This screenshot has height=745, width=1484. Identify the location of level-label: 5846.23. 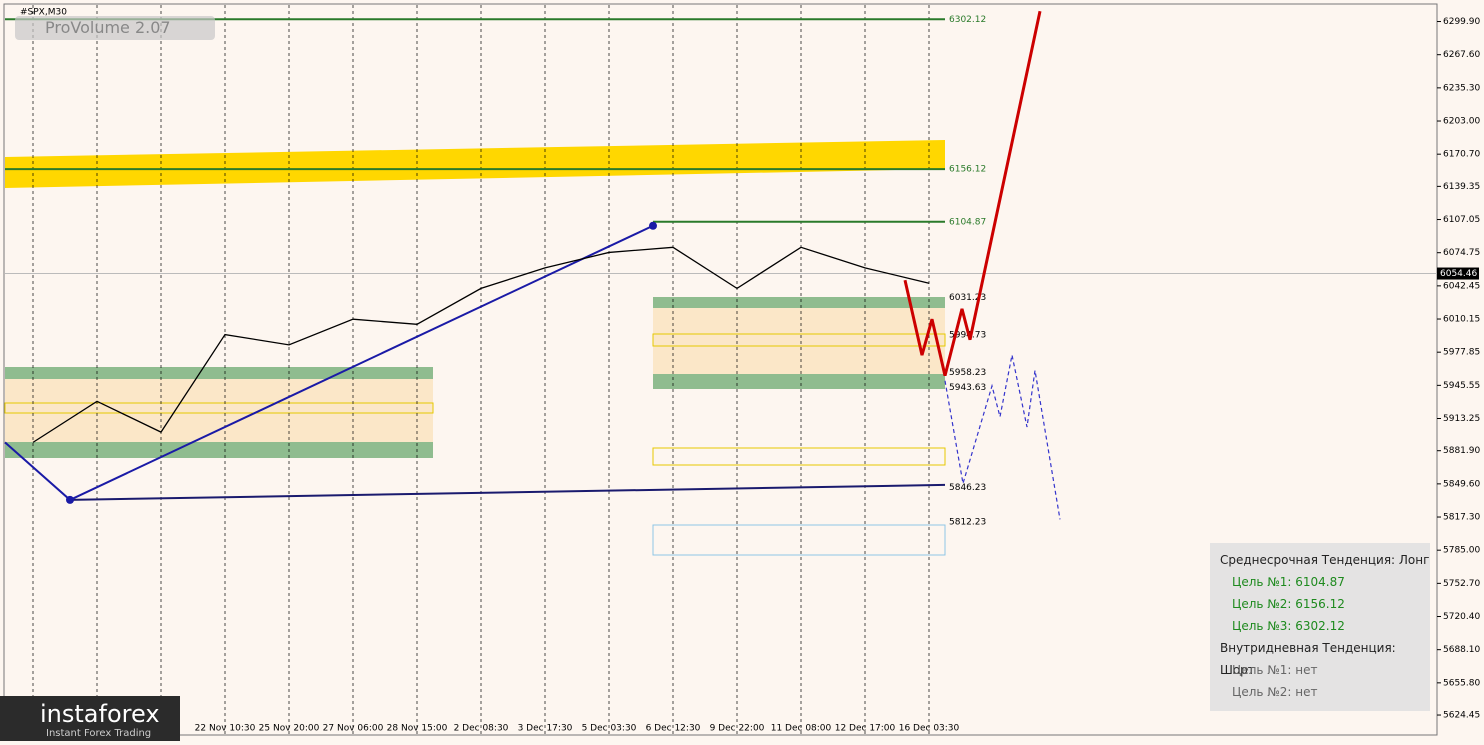
(967, 488).